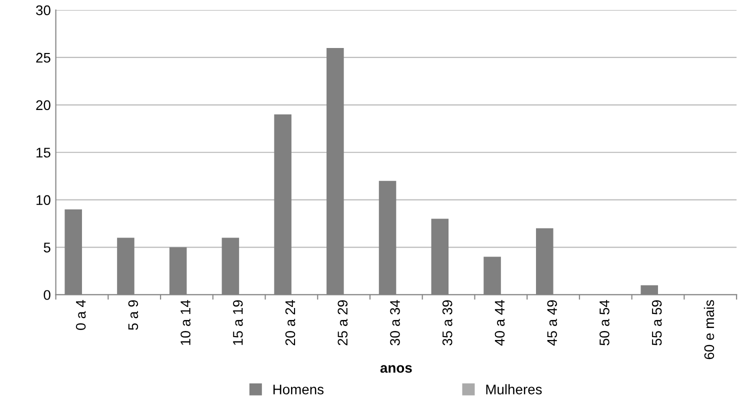 The height and width of the screenshot is (401, 744). I want to click on x-axis-title: anos, so click(396, 369).